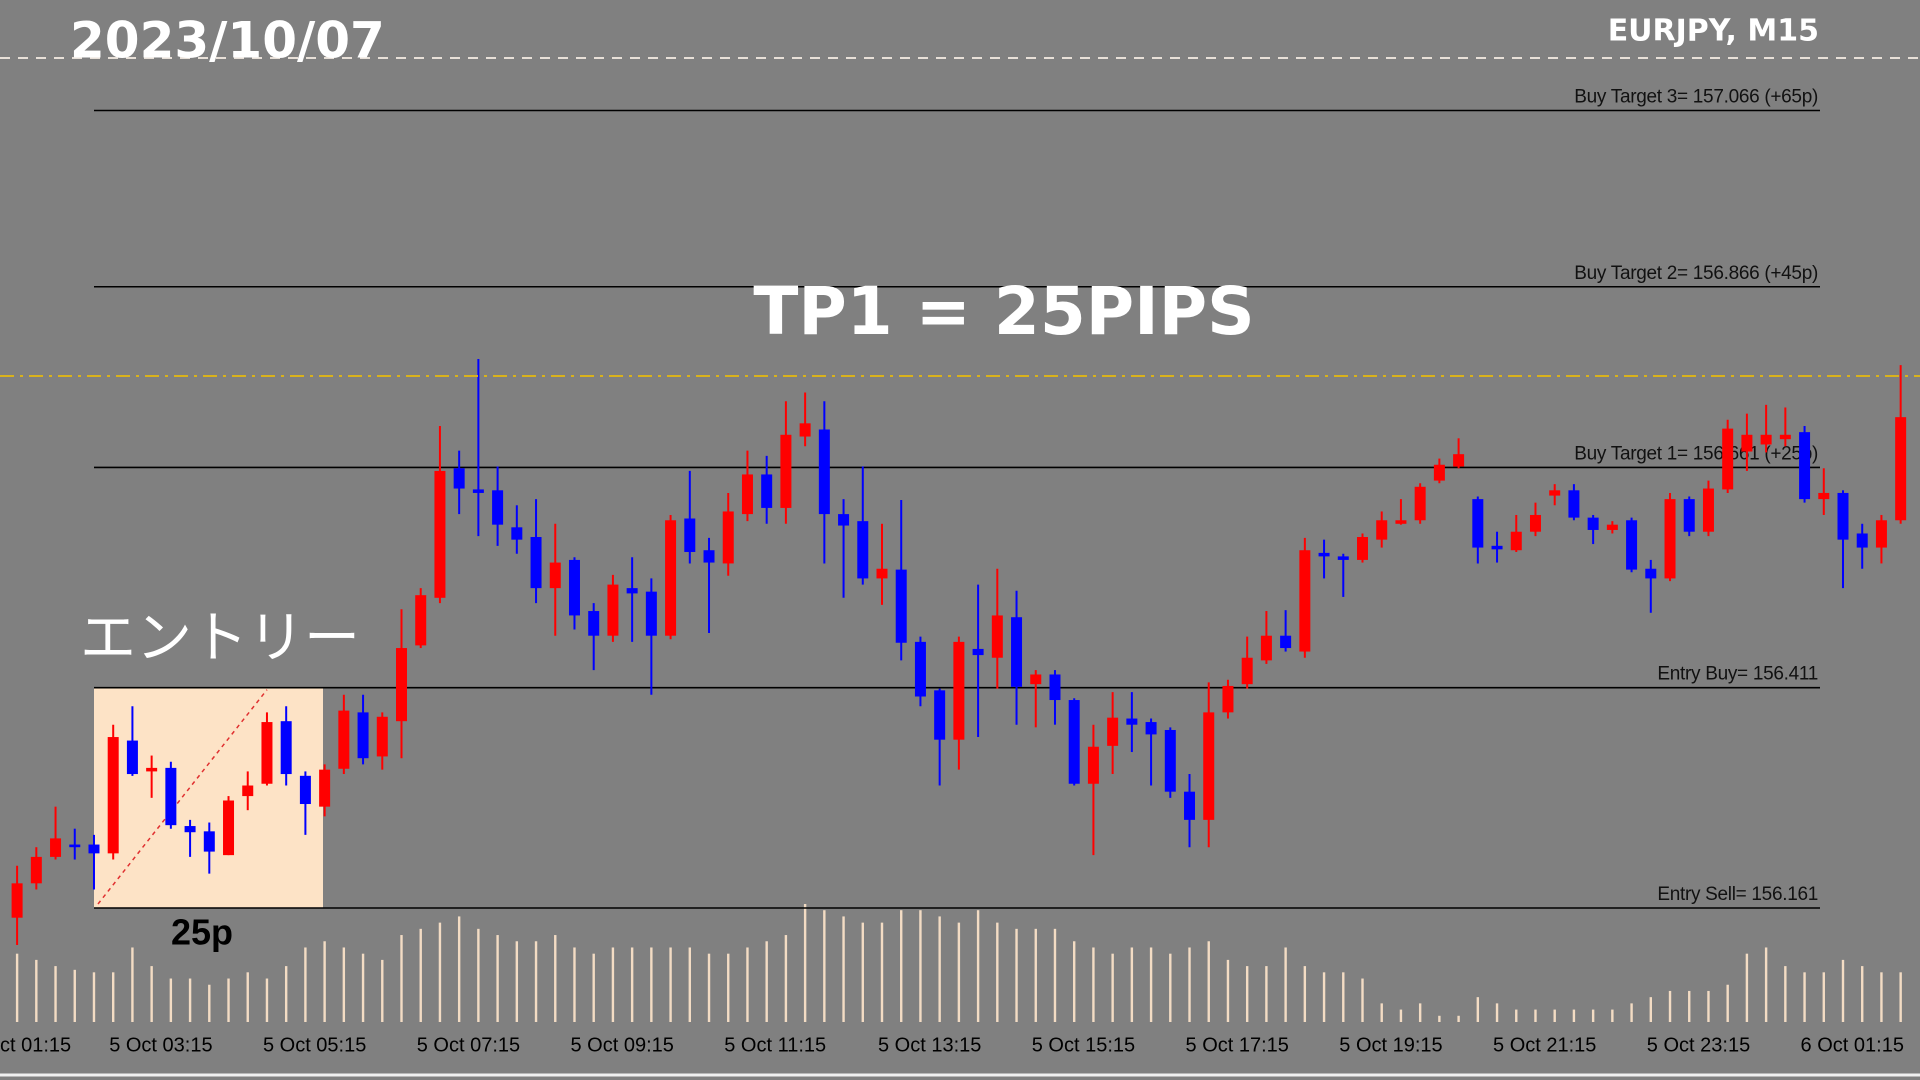 Image resolution: width=1920 pixels, height=1080 pixels. I want to click on level-label: Entry Sell= 156.161, so click(1737, 894).